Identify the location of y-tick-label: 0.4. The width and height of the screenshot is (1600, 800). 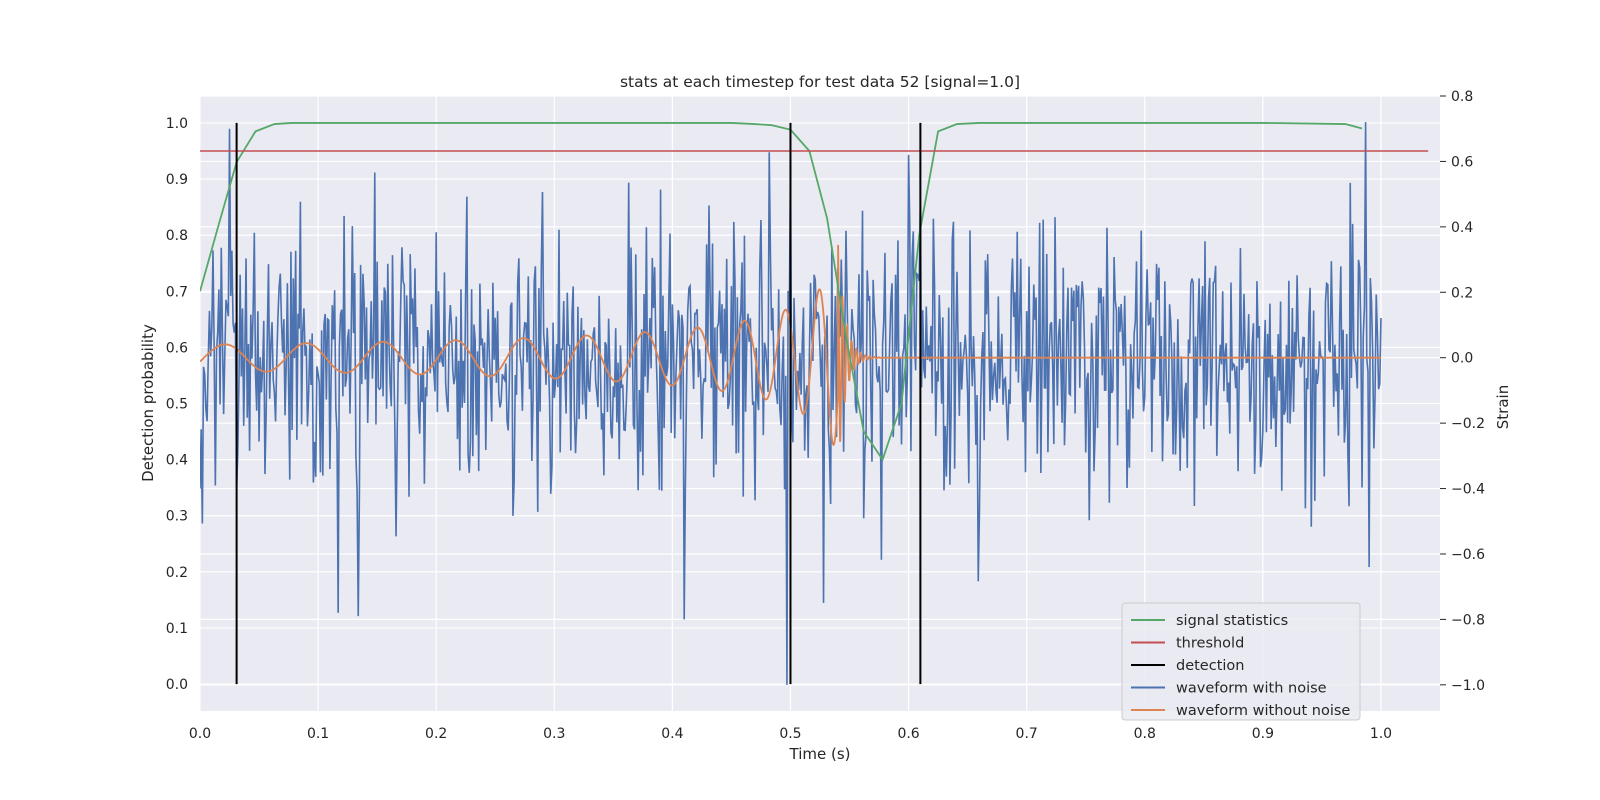
(177, 461).